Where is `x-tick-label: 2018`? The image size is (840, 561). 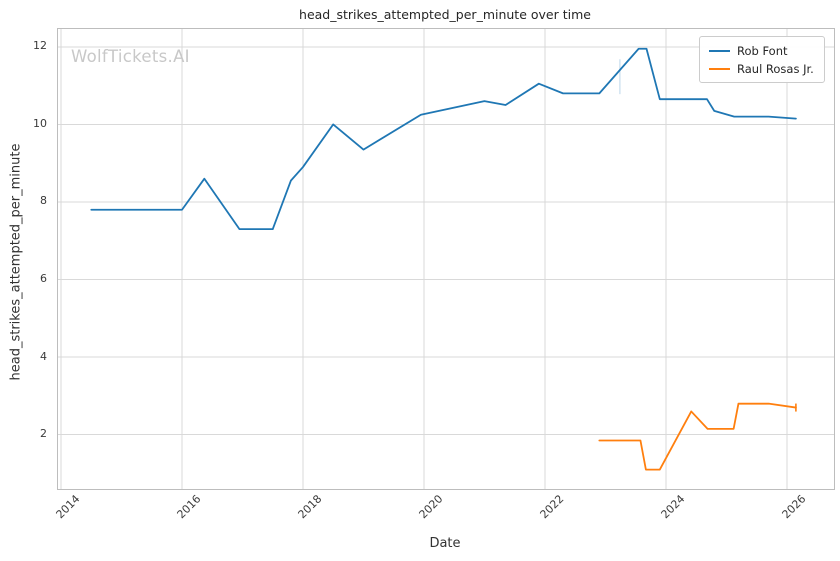
x-tick-label: 2018 is located at coordinates (310, 507).